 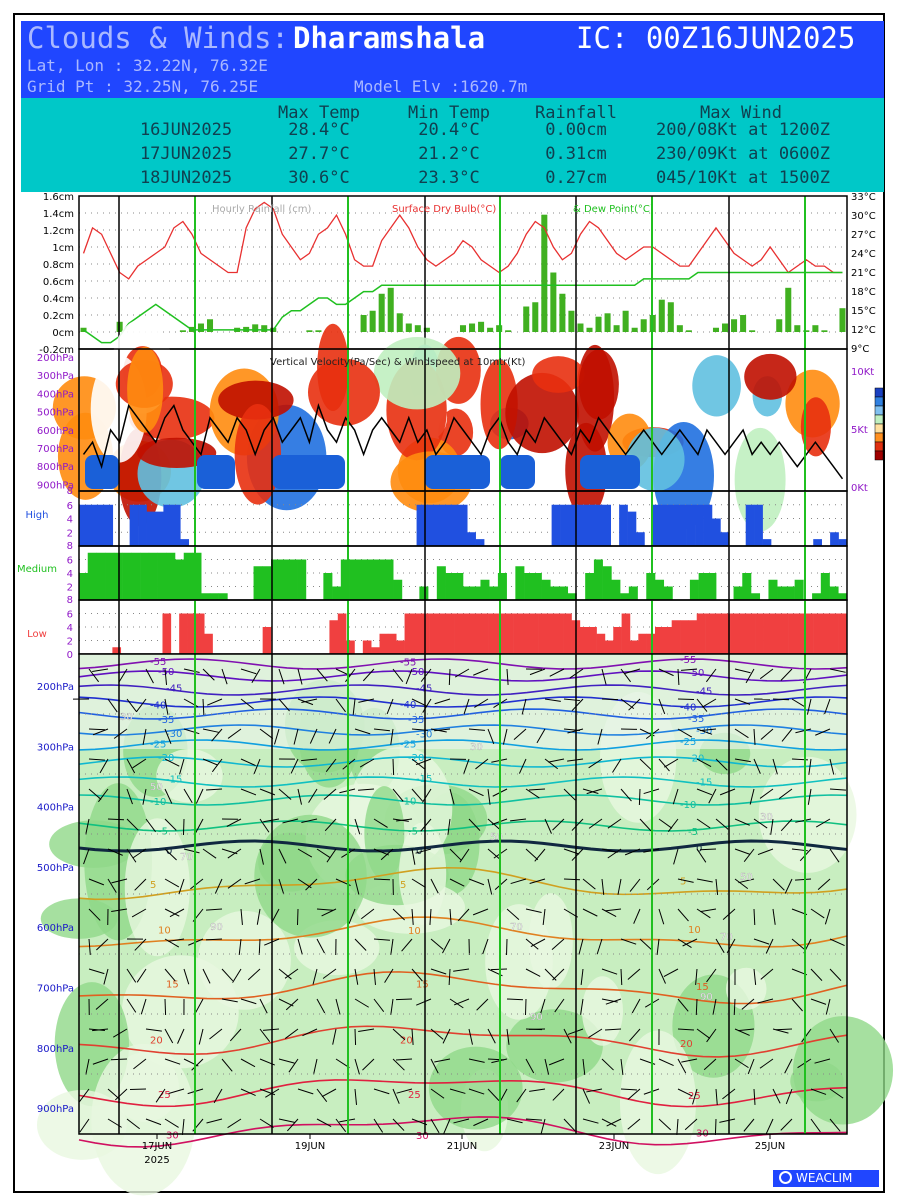 What do you see at coordinates (576, 178) in the screenshot?
I see `row-rainfall: 0.27cm` at bounding box center [576, 178].